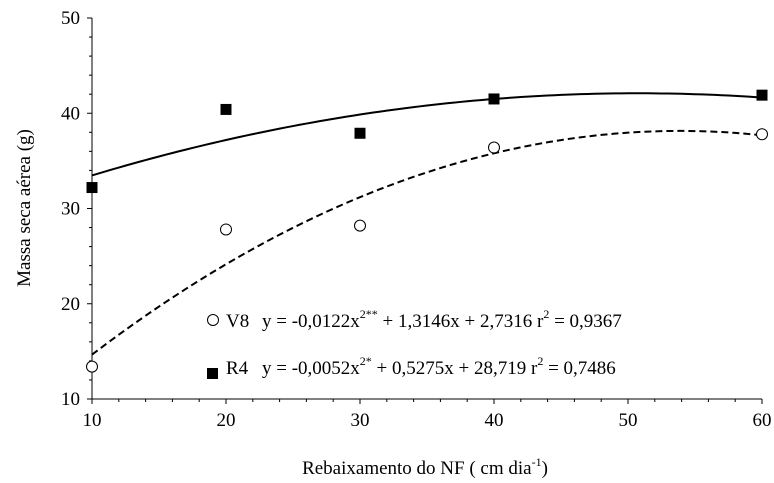 This screenshot has width=774, height=483. I want to click on y-tick-label: 20, so click(70, 304).